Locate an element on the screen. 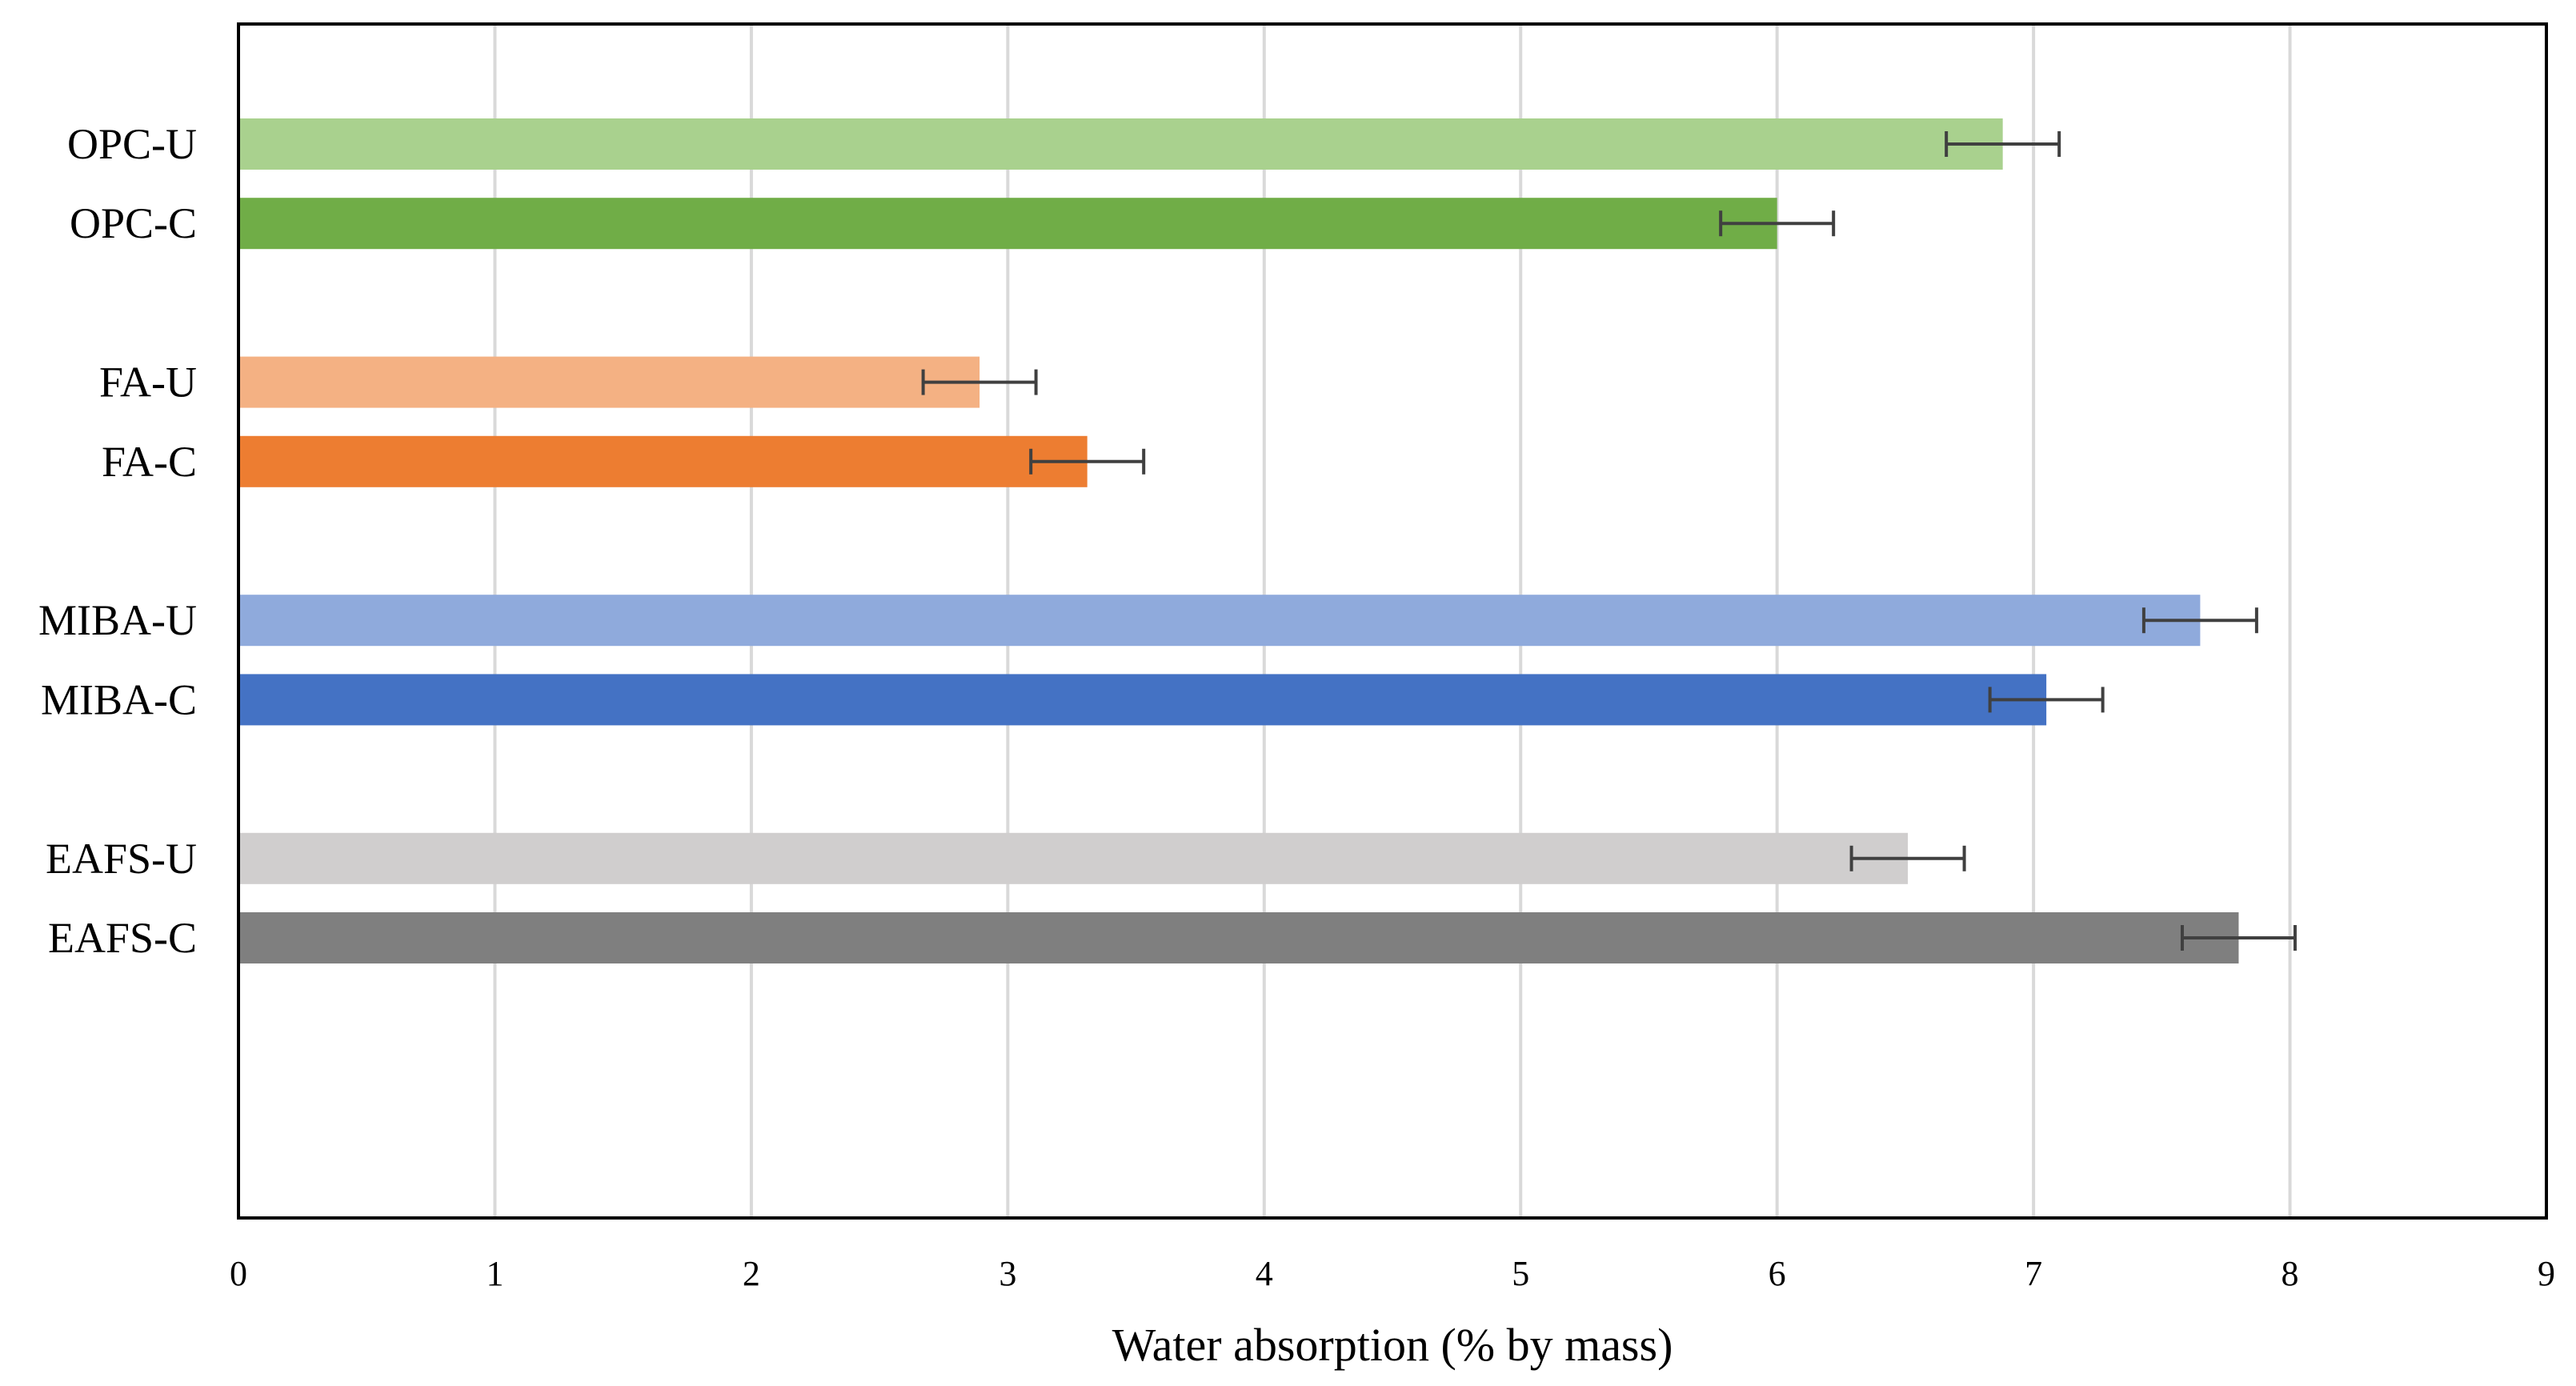 This screenshot has width=2576, height=1386. x-tick-label: 0 is located at coordinates (238, 1273).